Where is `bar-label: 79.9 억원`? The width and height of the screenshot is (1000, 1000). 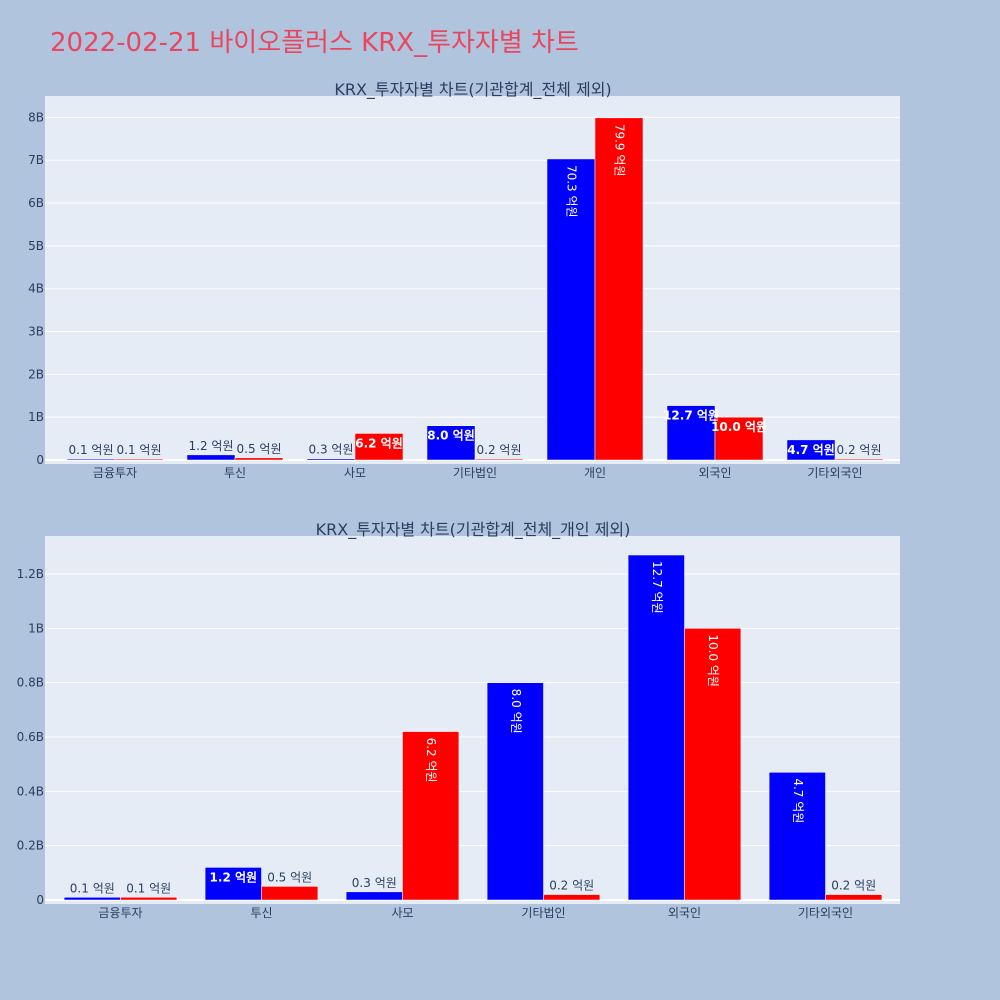 bar-label: 79.9 억원 is located at coordinates (620, 150).